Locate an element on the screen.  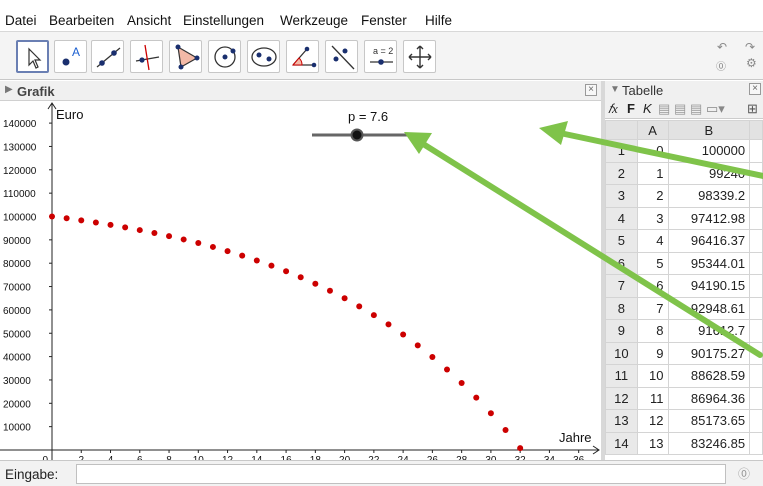
gear-icon: ⚙ is located at coordinates (751, 63).